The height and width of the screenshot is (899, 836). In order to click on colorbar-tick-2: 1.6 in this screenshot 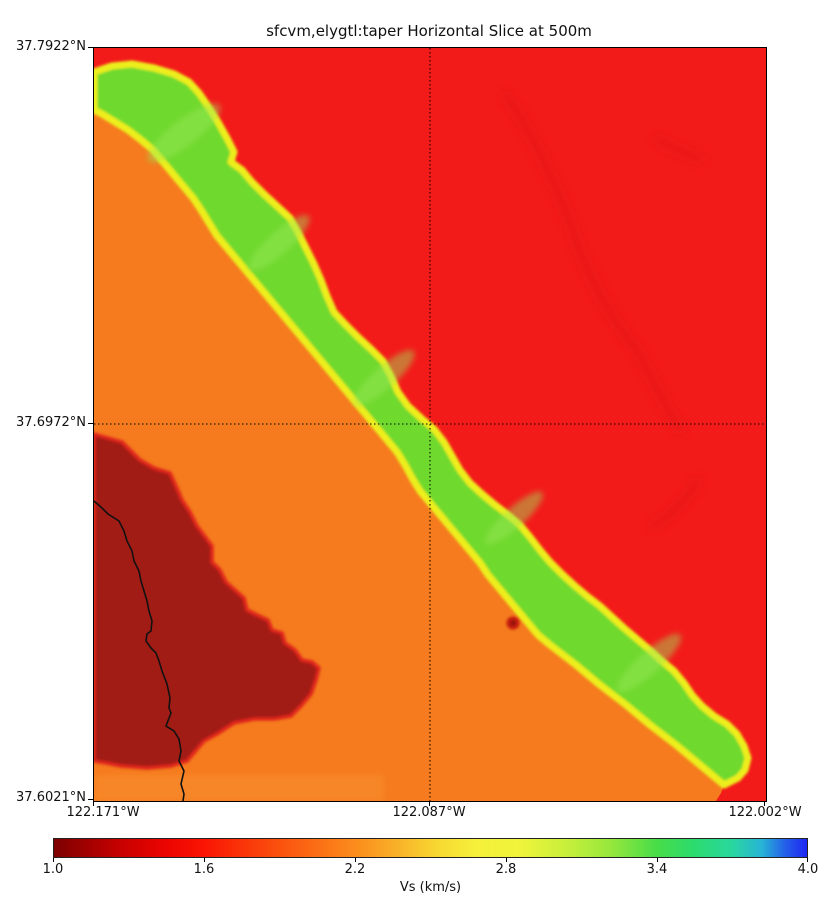, I will do `click(204, 869)`.